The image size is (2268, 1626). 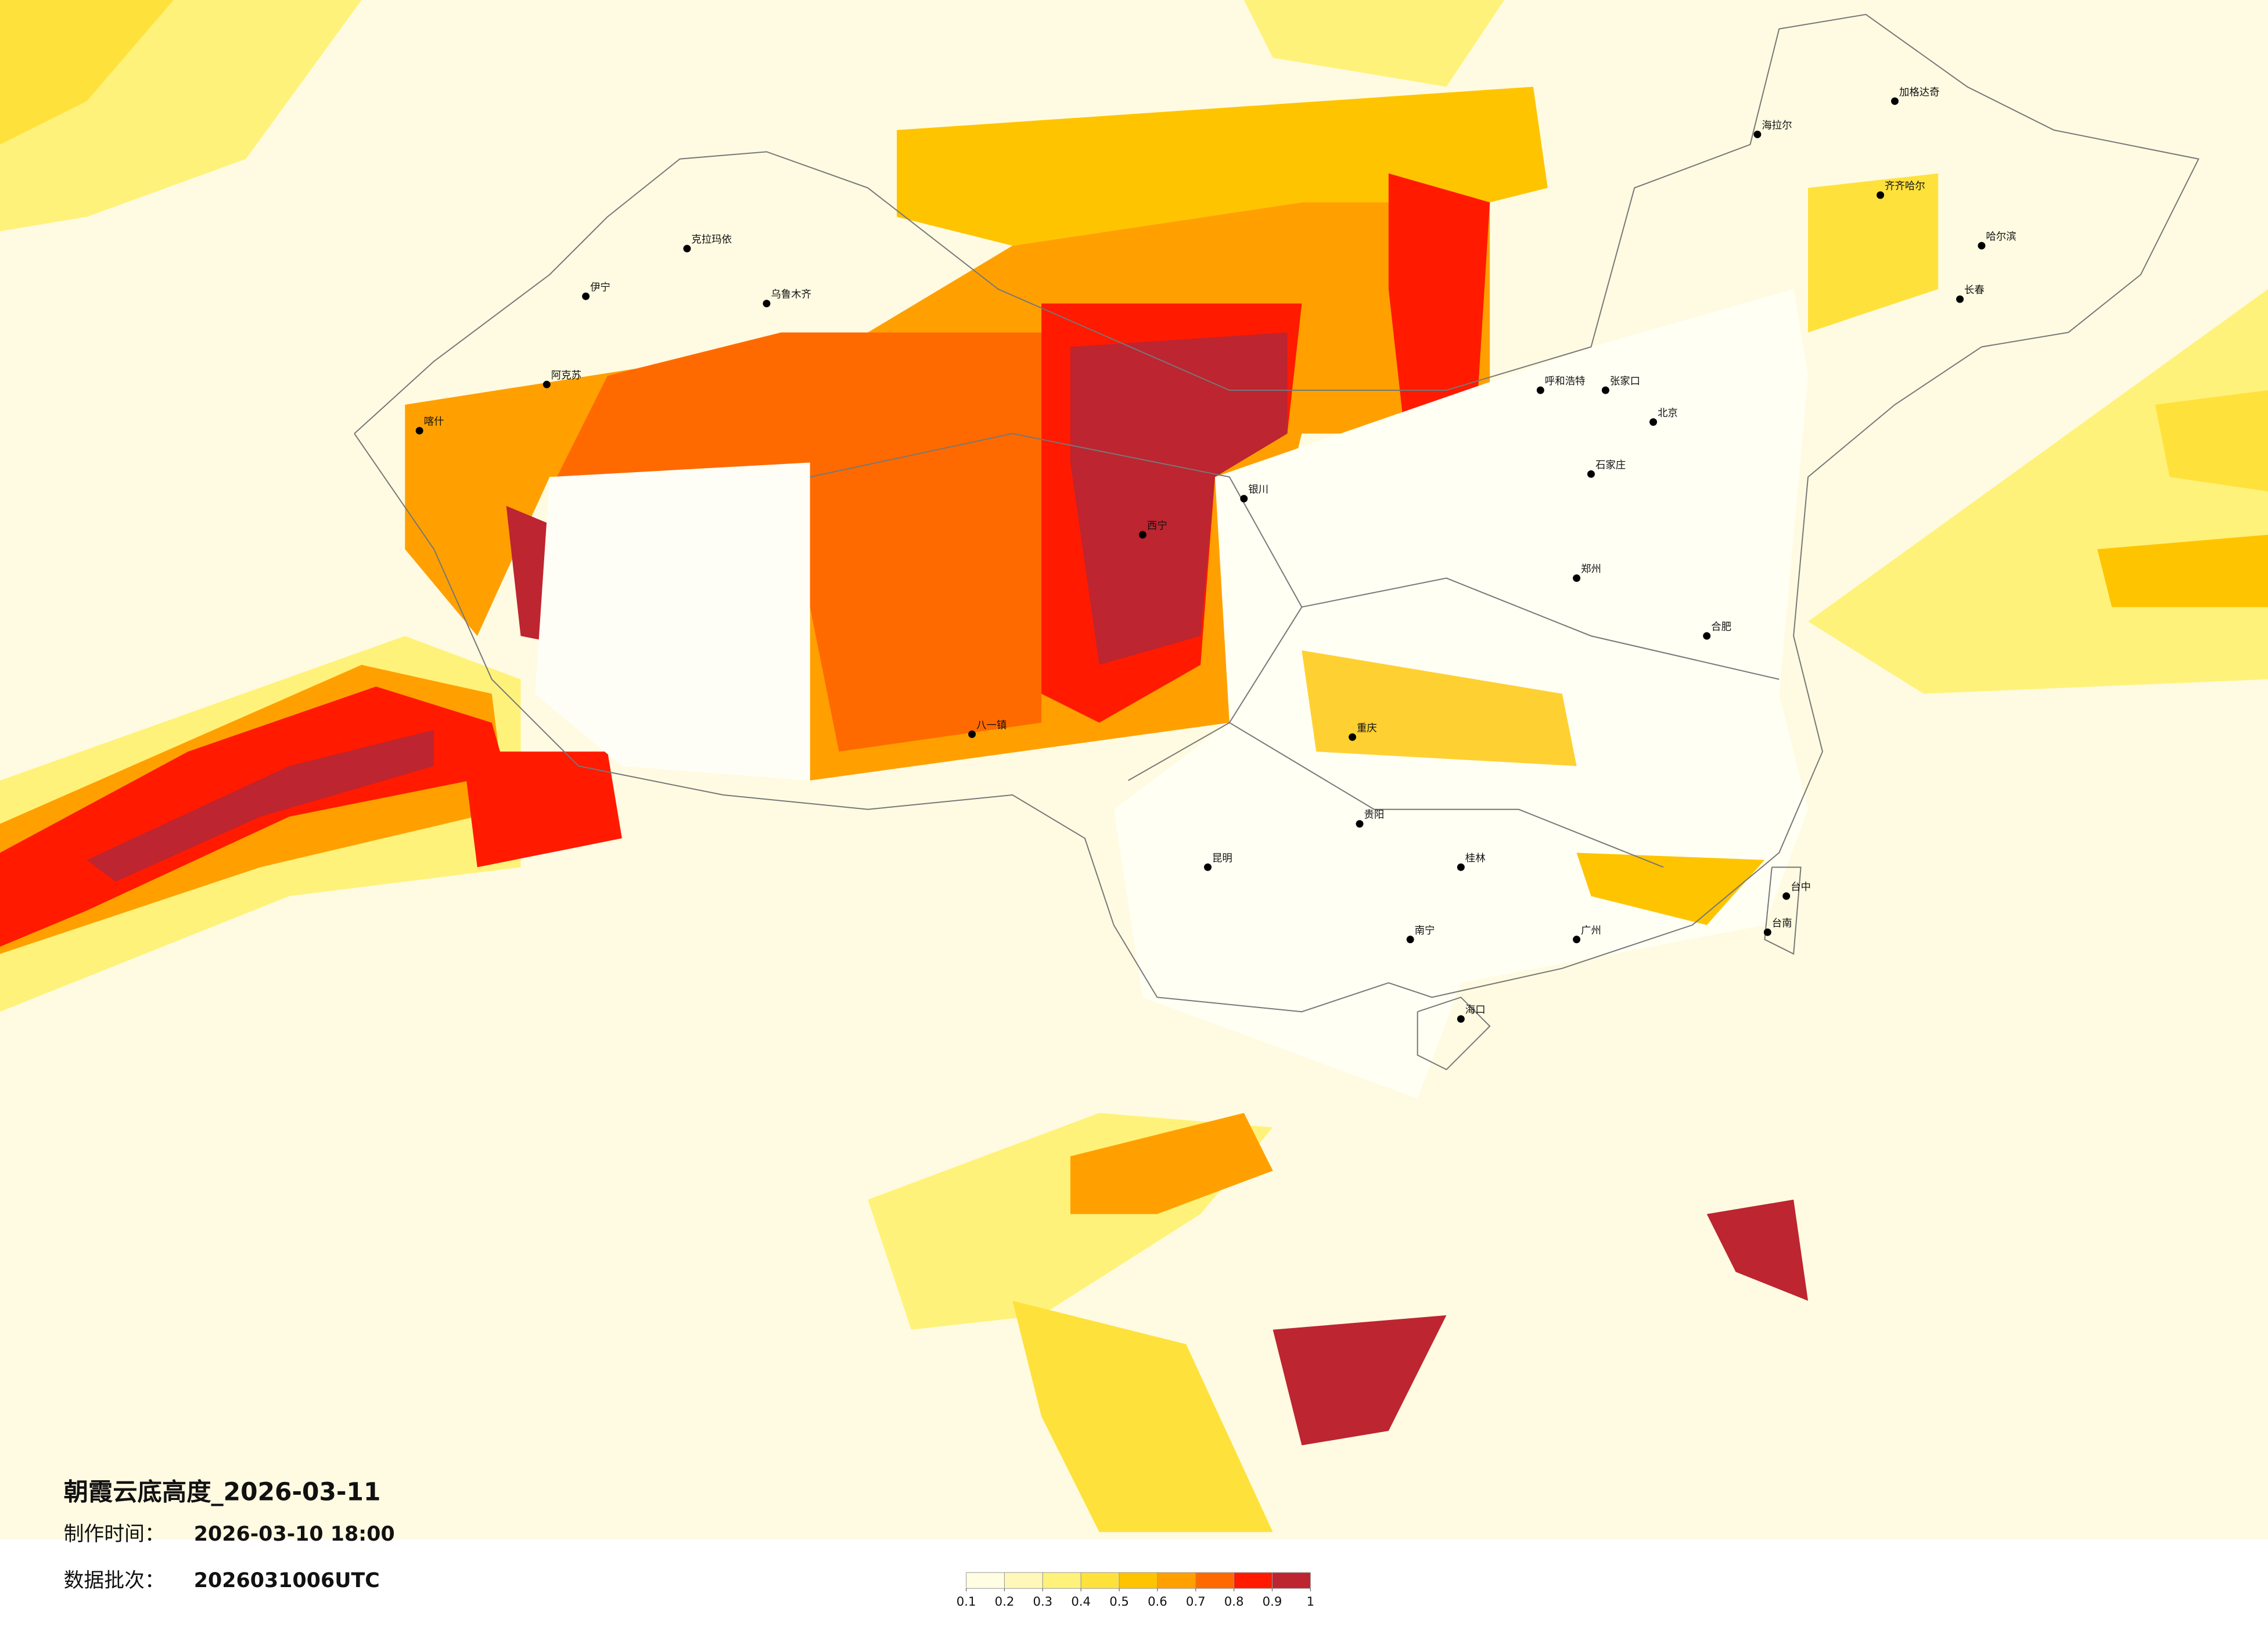 I want to click on city-label: 南宁, so click(x=1425, y=931).